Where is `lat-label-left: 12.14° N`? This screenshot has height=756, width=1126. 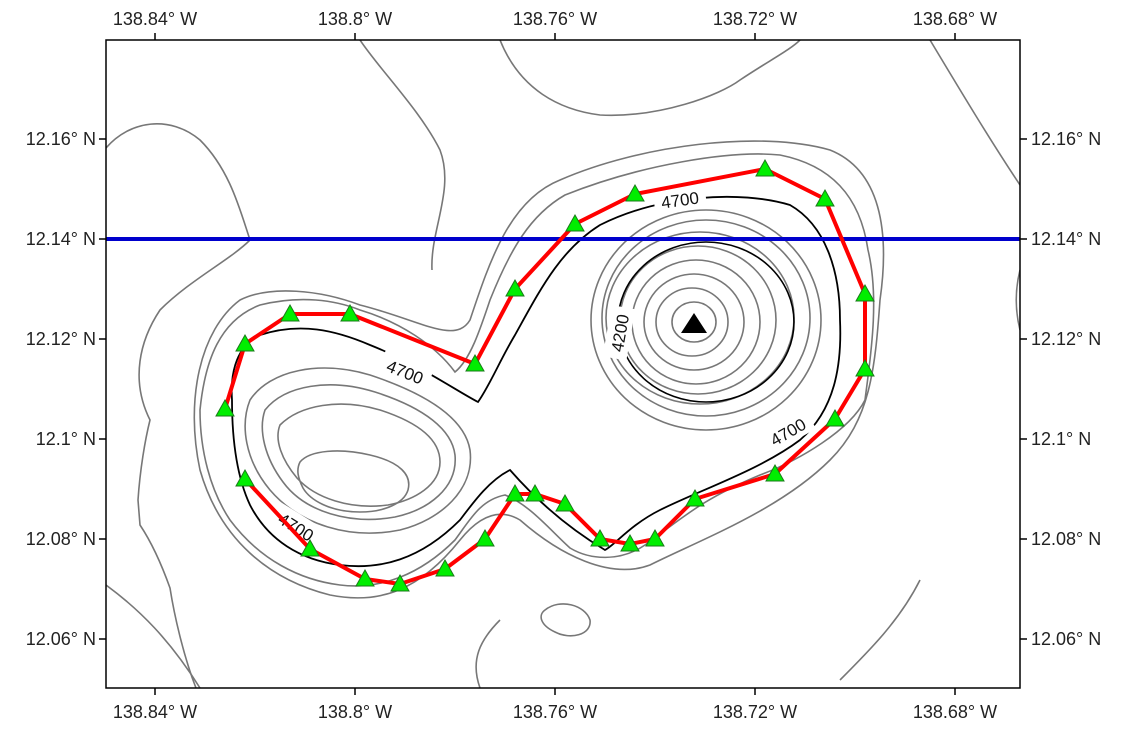
lat-label-left: 12.14° N is located at coordinates (61, 239).